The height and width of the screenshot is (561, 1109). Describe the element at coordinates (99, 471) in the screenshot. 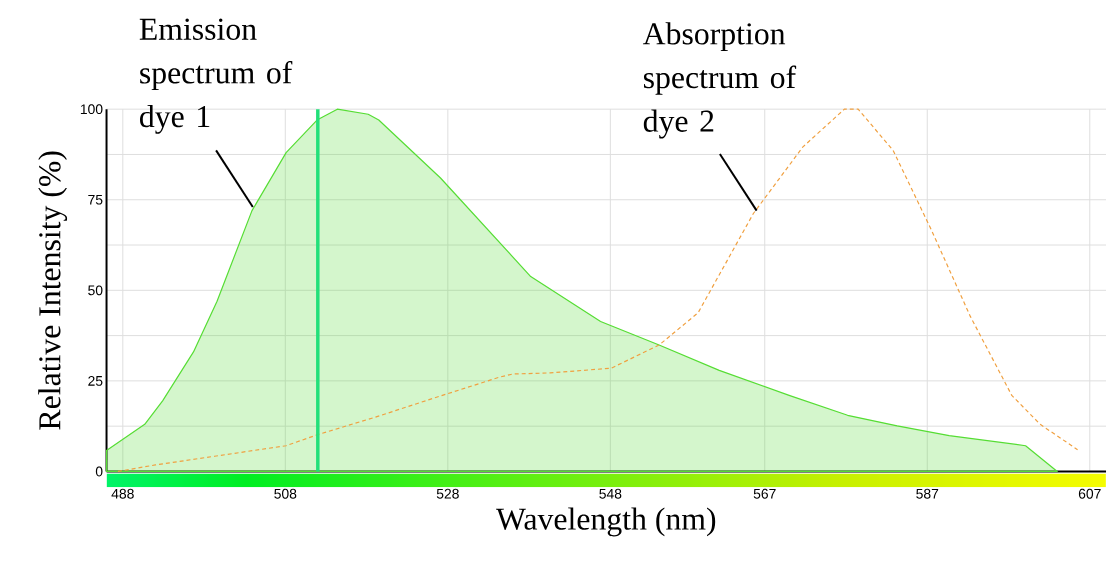

I see `y-tick-label: 0` at that location.